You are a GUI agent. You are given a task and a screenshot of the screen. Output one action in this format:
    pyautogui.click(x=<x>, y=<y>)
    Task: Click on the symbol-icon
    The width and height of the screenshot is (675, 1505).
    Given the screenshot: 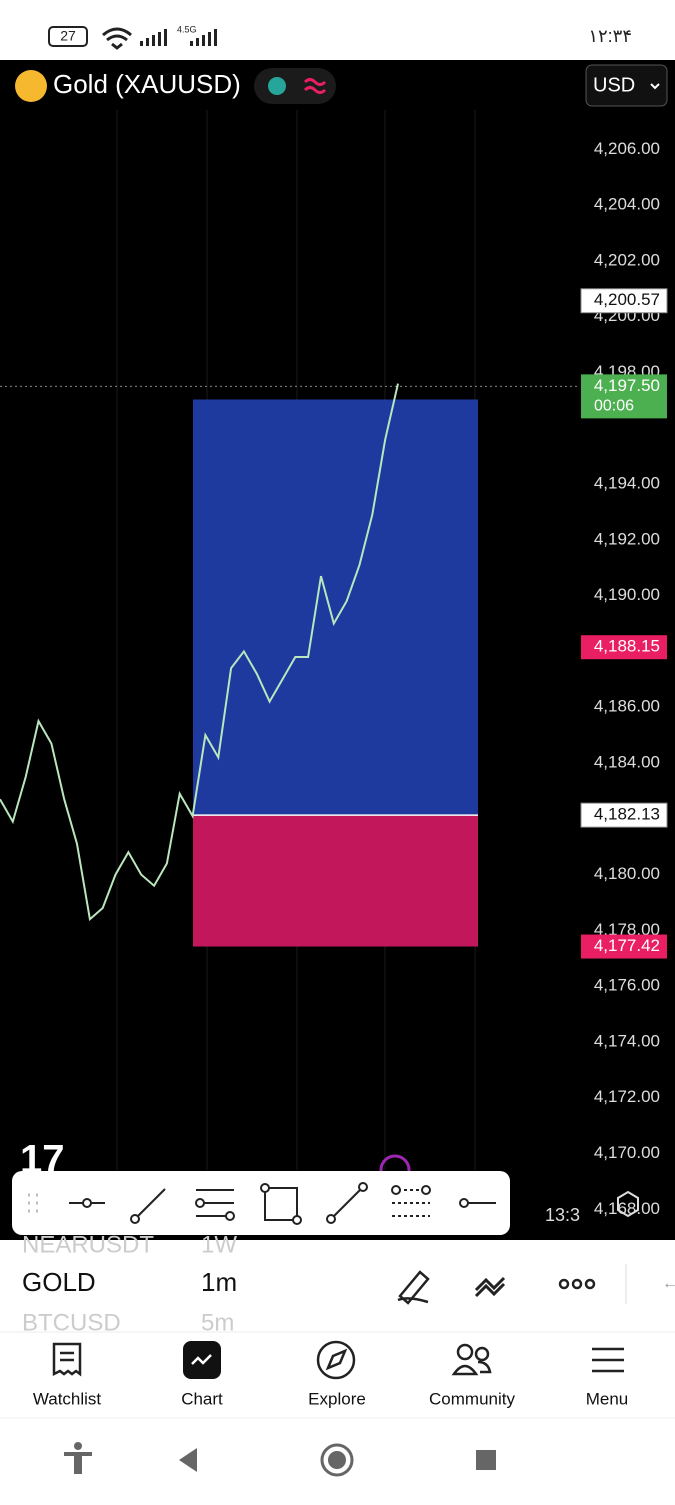 What is the action you would take?
    pyautogui.click(x=31, y=86)
    